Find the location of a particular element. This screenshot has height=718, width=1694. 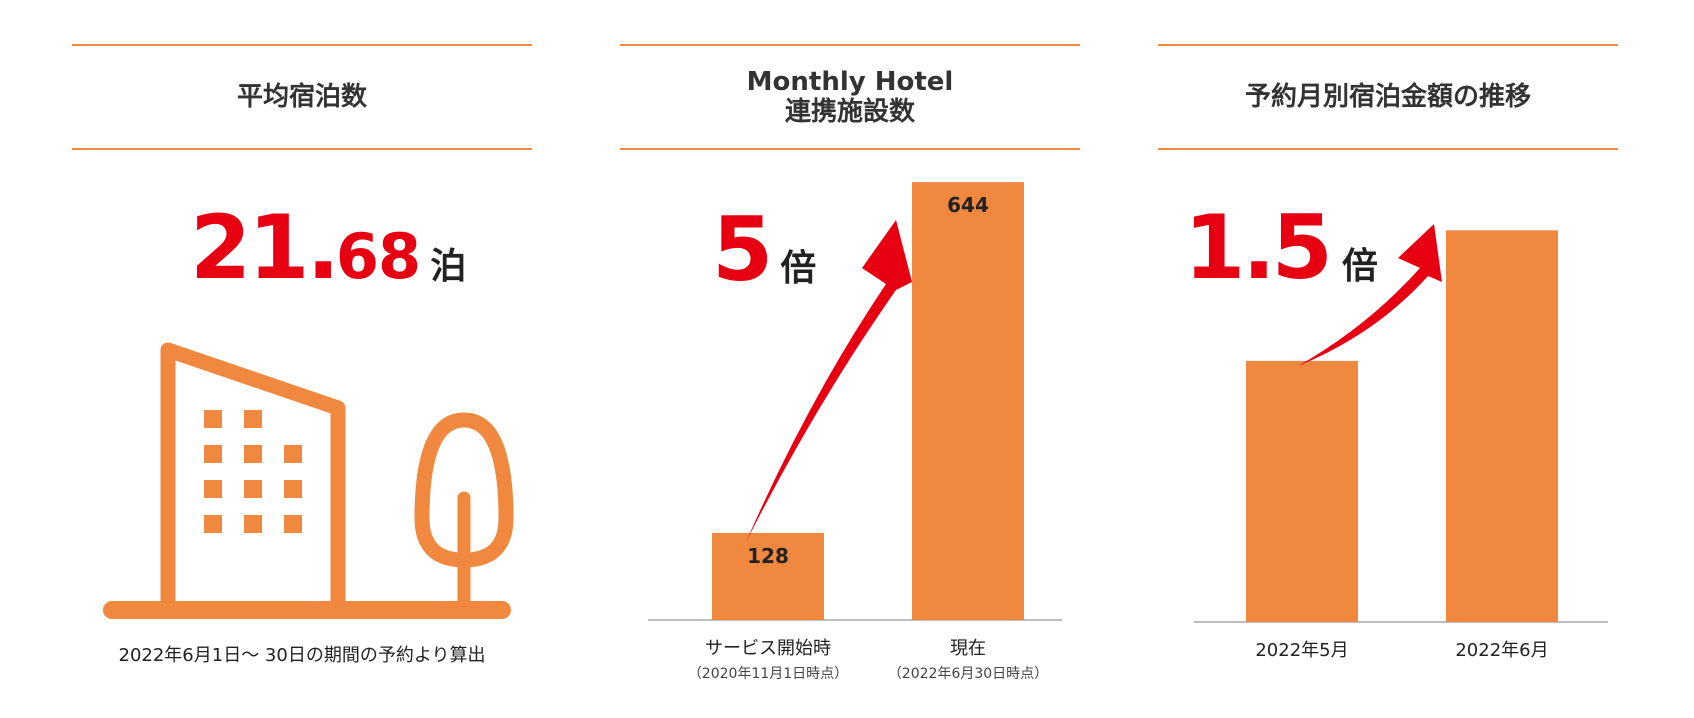

average-nights-value: 21. 68 泊 is located at coordinates (328, 247).